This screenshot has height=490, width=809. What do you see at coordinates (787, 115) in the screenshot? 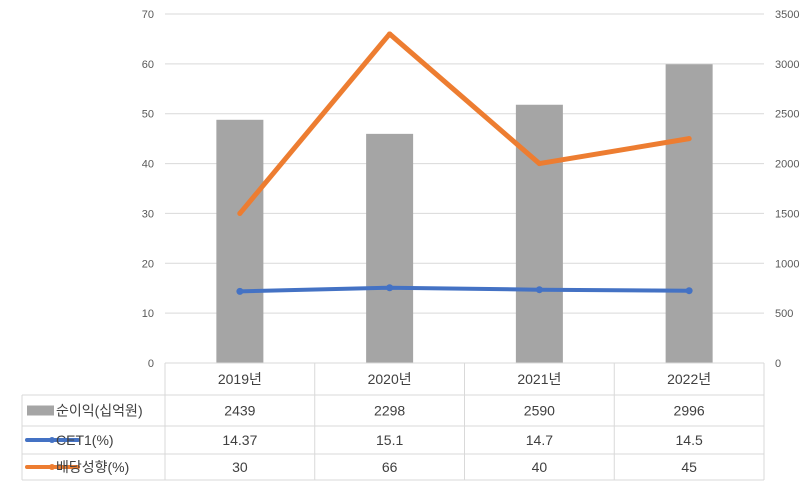
I see `right-tick-label: 2500` at bounding box center [787, 115].